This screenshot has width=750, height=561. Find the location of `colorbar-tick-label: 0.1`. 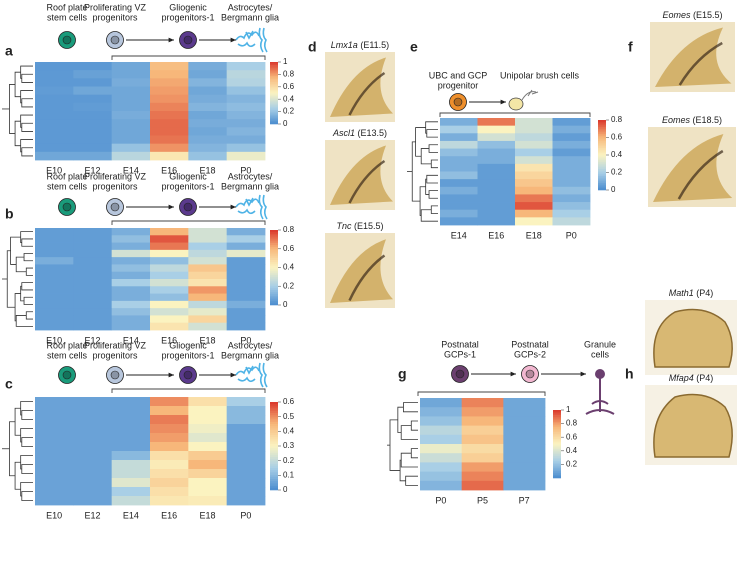

colorbar-tick-label: 0.1 is located at coordinates (289, 474).